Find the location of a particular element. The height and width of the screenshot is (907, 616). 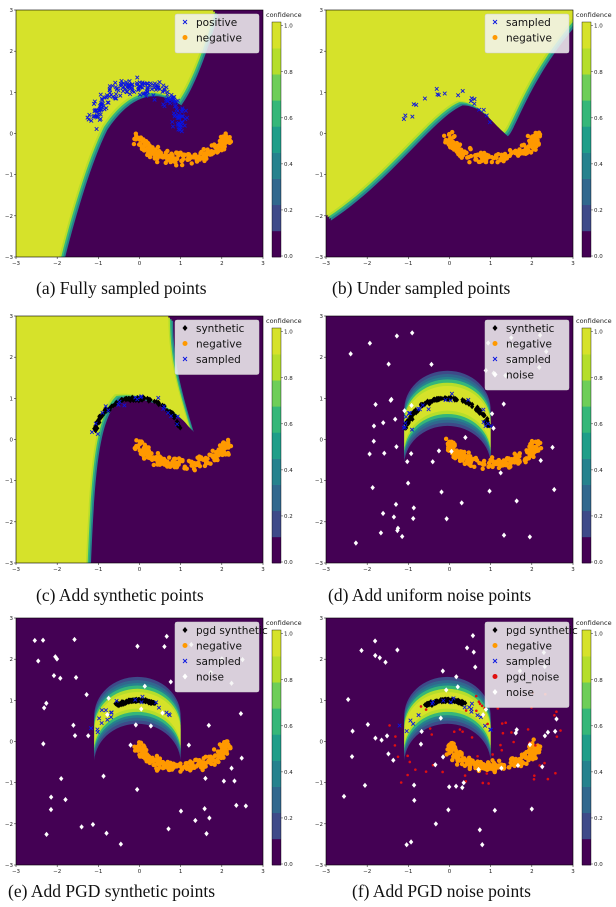

colorbar-tick-label: 0.6 is located at coordinates (598, 425).